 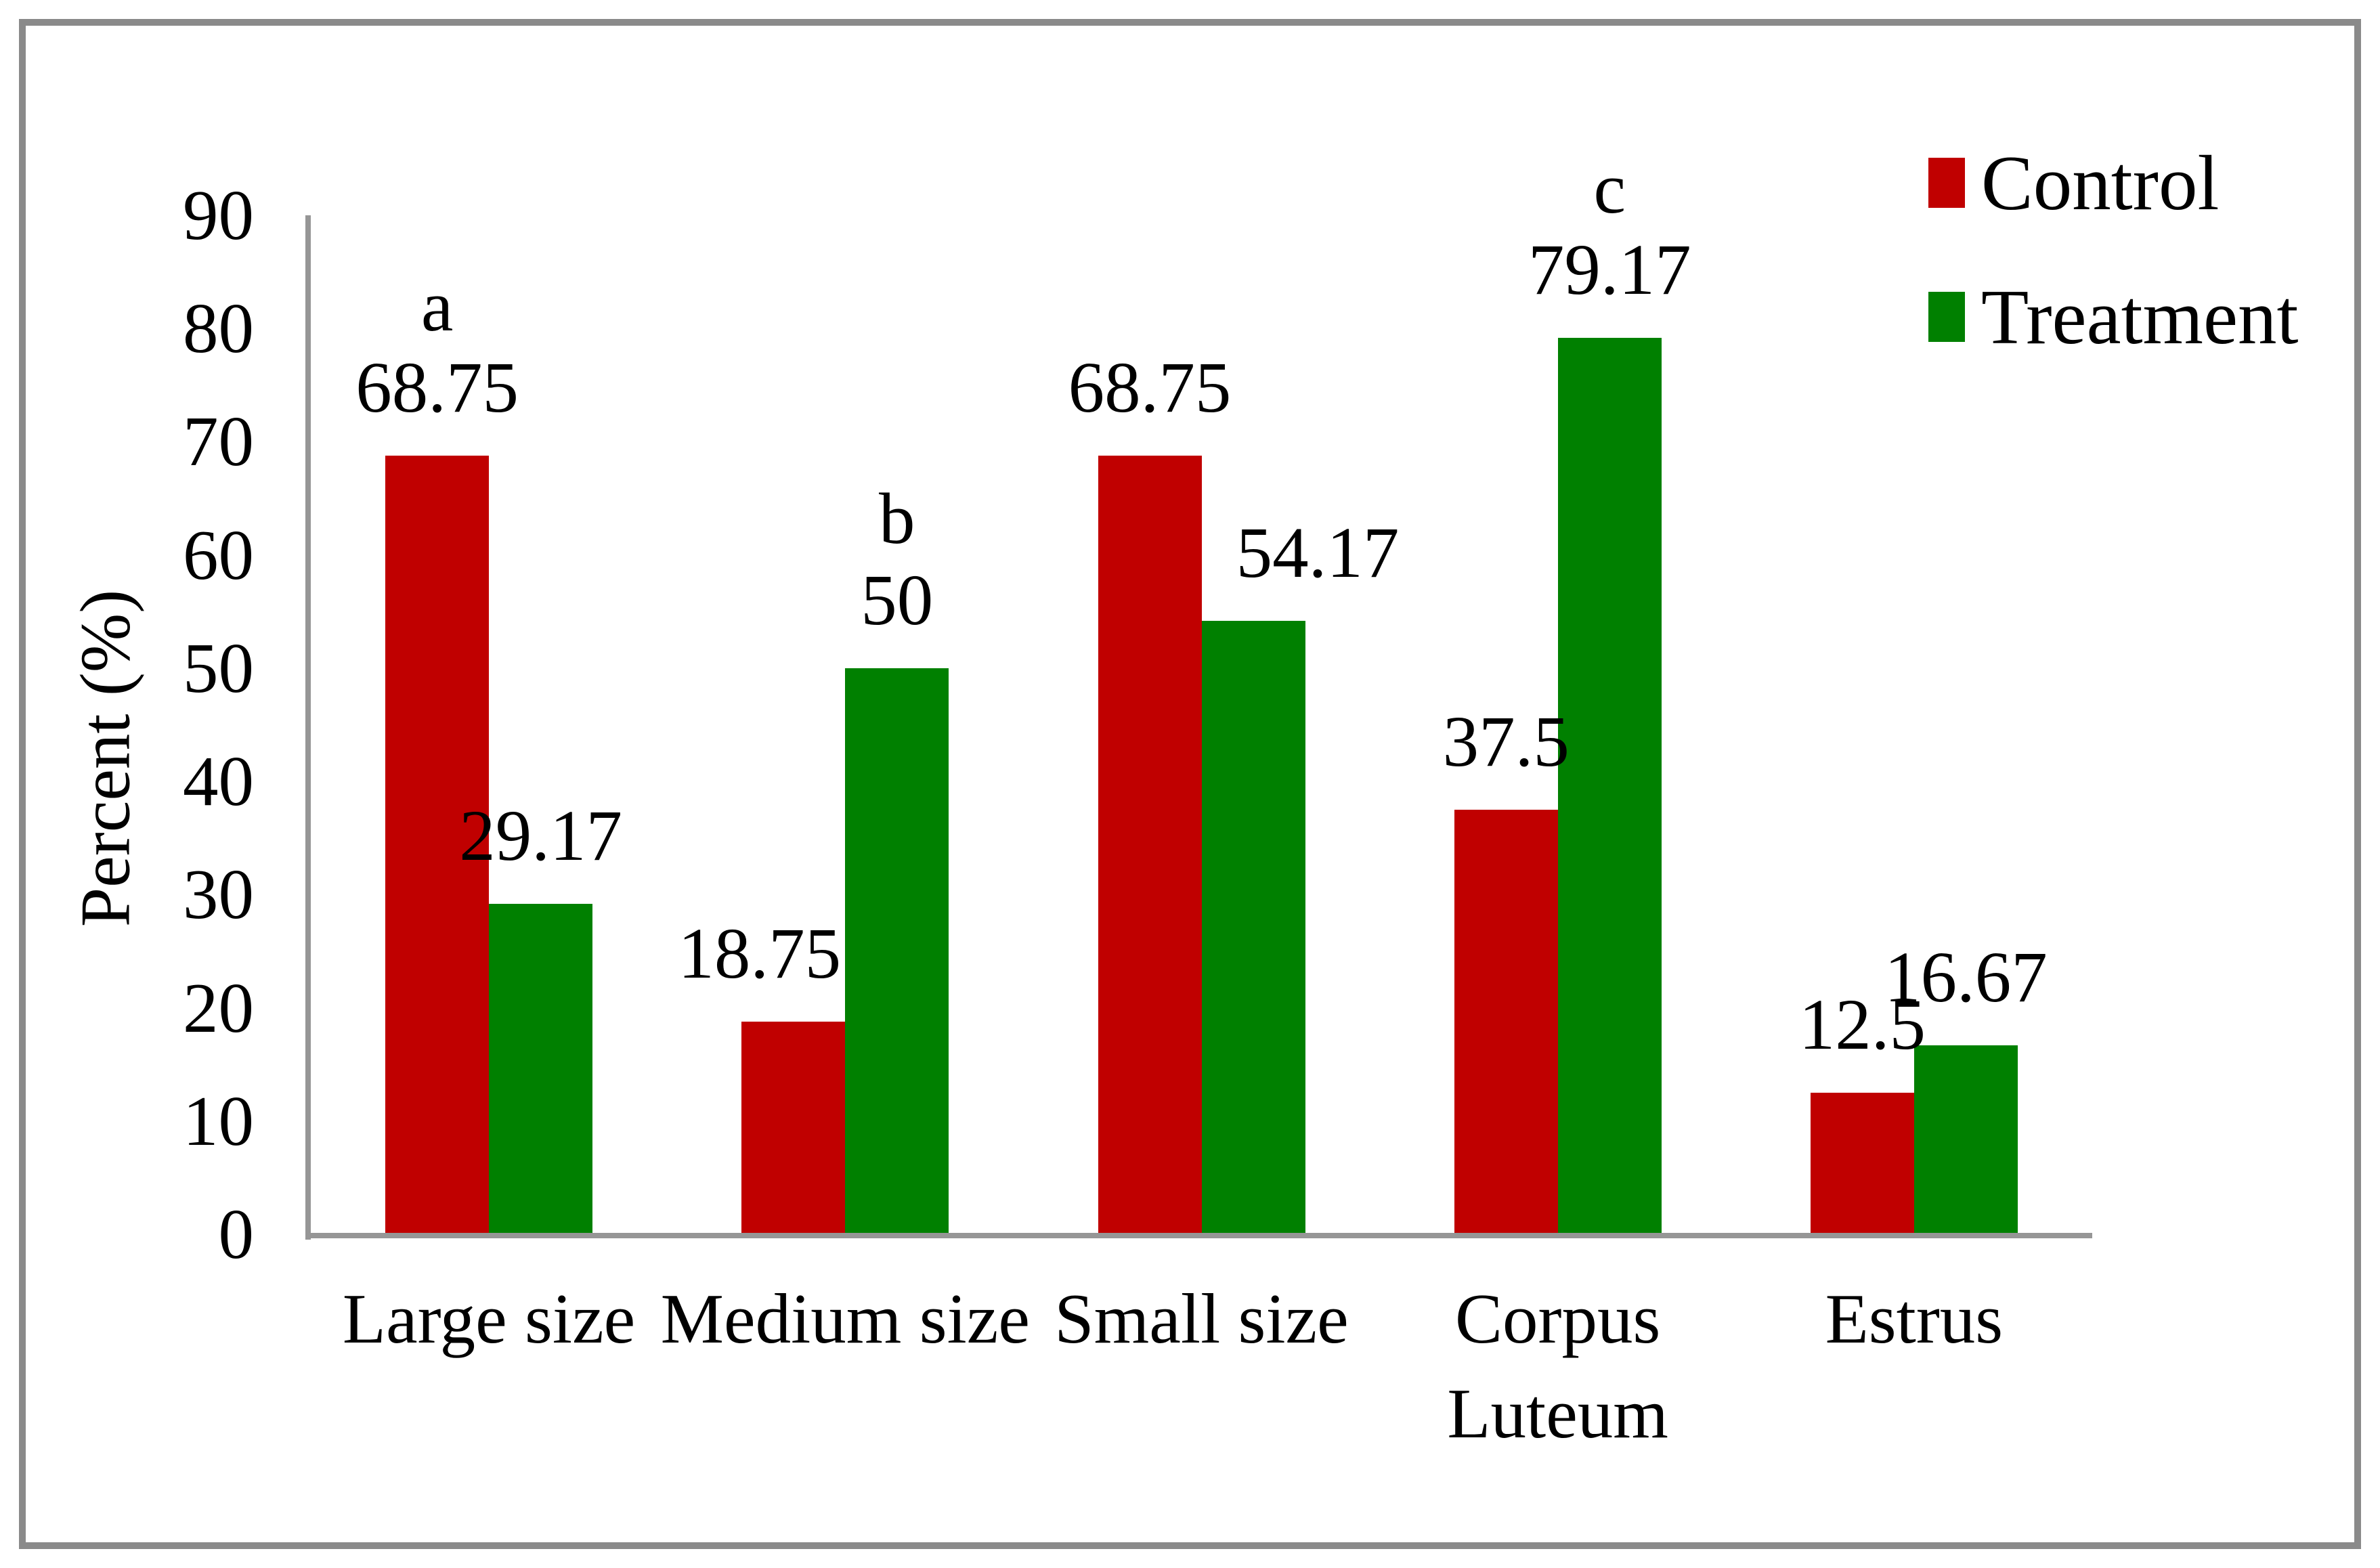 I want to click on legend-label-control: Control, so click(x=2101, y=182).